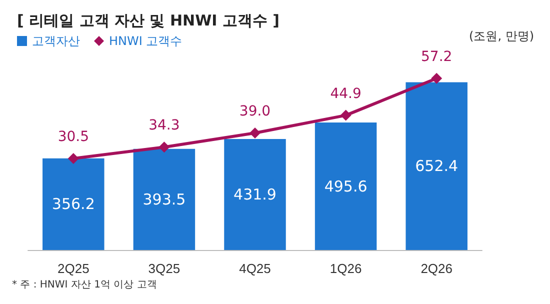 The height and width of the screenshot is (304, 550). Describe the element at coordinates (346, 94) in the screenshot. I see `data-label: 44.9` at that location.